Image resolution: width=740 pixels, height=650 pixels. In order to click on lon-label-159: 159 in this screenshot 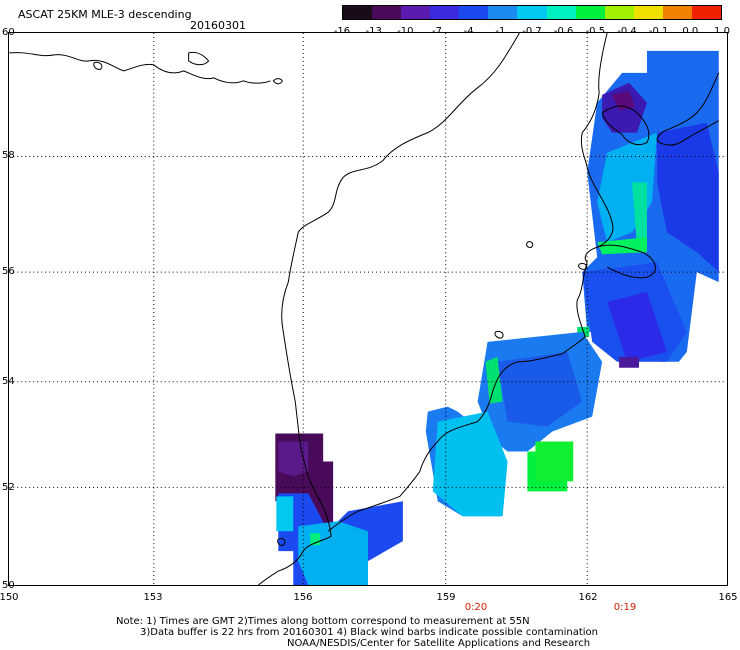, I will do `click(446, 597)`.